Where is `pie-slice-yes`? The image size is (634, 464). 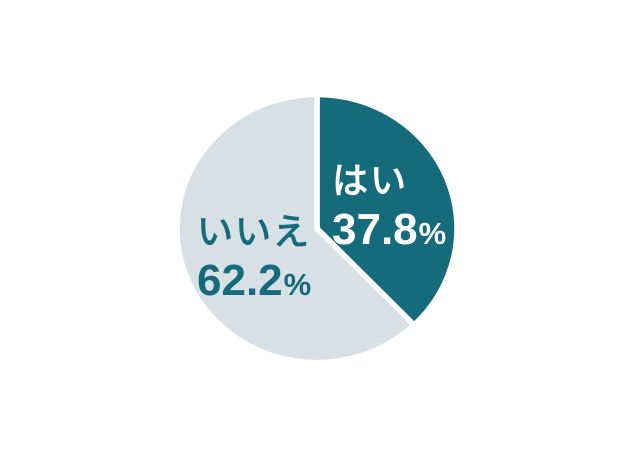
pie-slice-yes is located at coordinates (387, 209).